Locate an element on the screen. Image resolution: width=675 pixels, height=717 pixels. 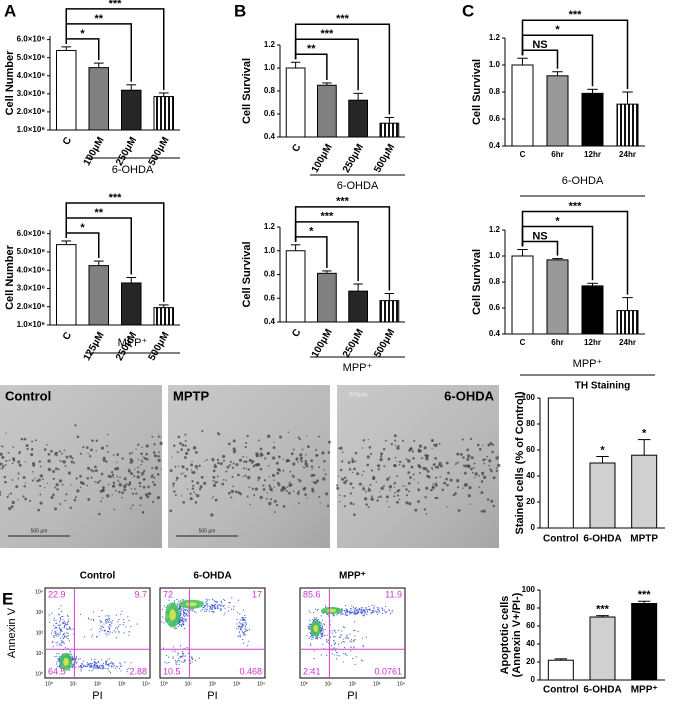
quadrant-value: 72 is located at coordinates (168, 594).